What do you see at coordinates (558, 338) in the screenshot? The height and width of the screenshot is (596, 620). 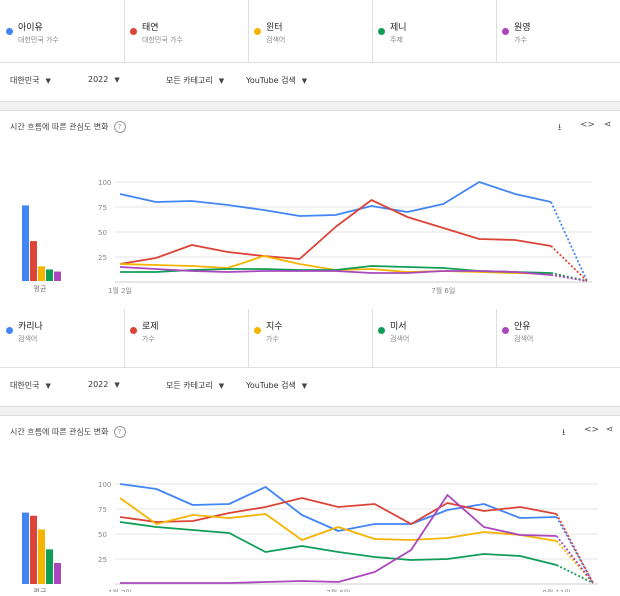 I see `term-card: 안유 검색어` at bounding box center [558, 338].